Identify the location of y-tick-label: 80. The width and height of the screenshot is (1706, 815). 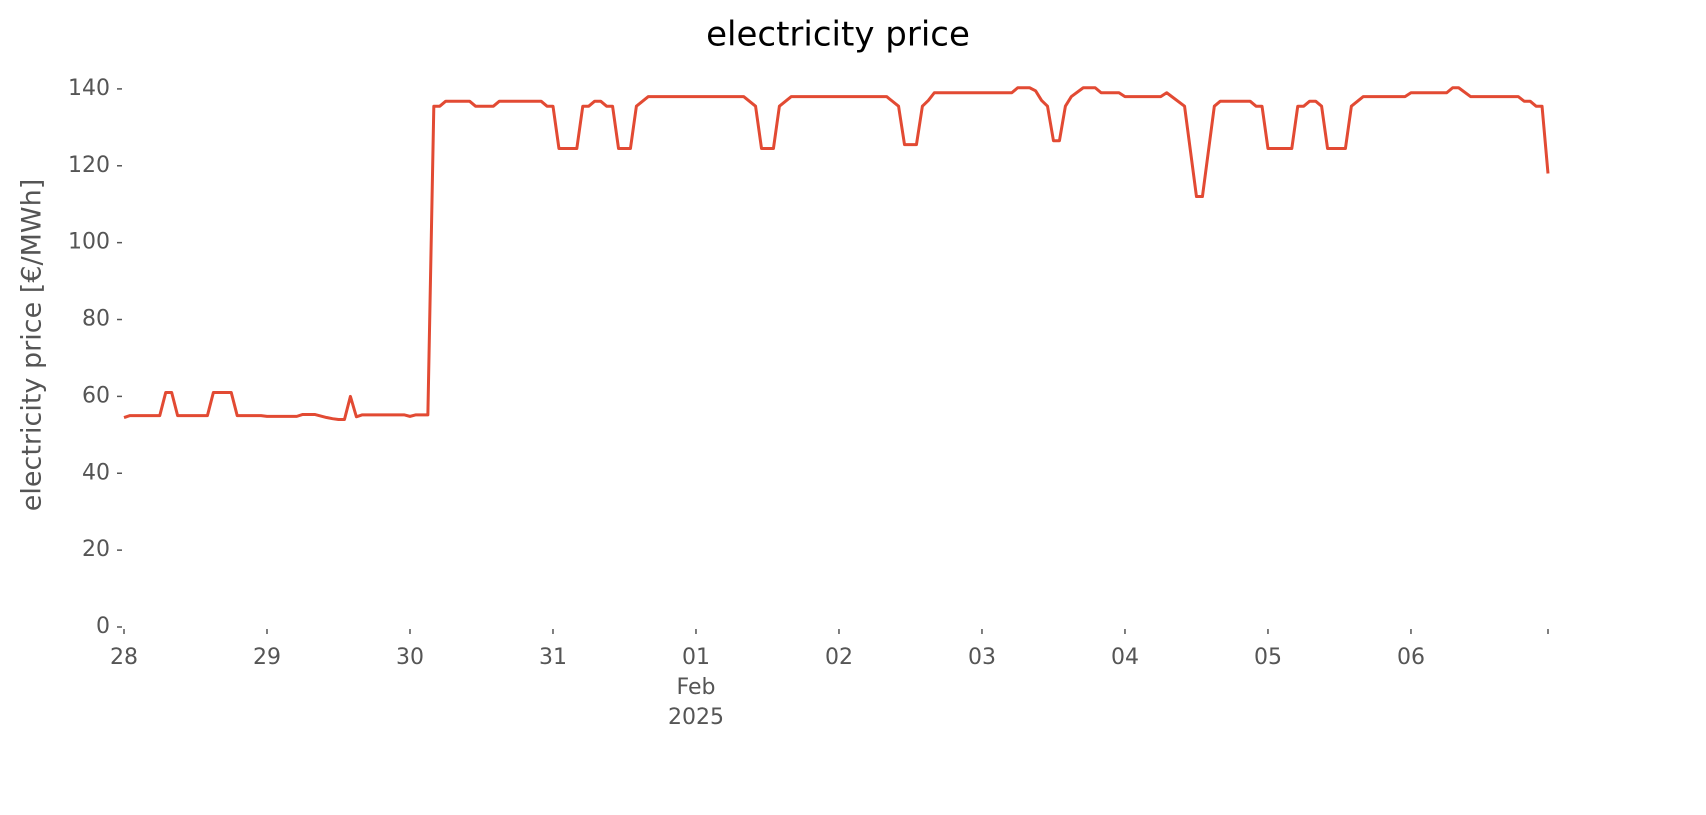
(96, 319).